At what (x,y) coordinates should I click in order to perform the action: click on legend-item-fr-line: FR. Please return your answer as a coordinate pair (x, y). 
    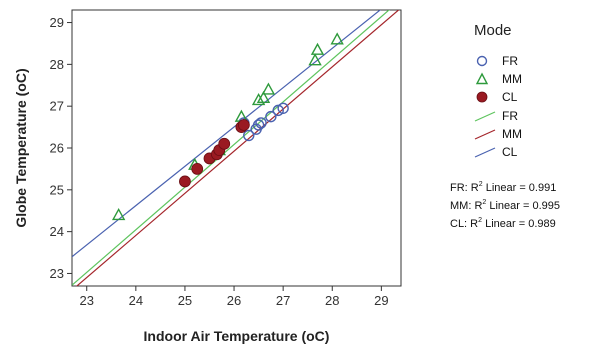
    Looking at the image, I should click on (496, 116).